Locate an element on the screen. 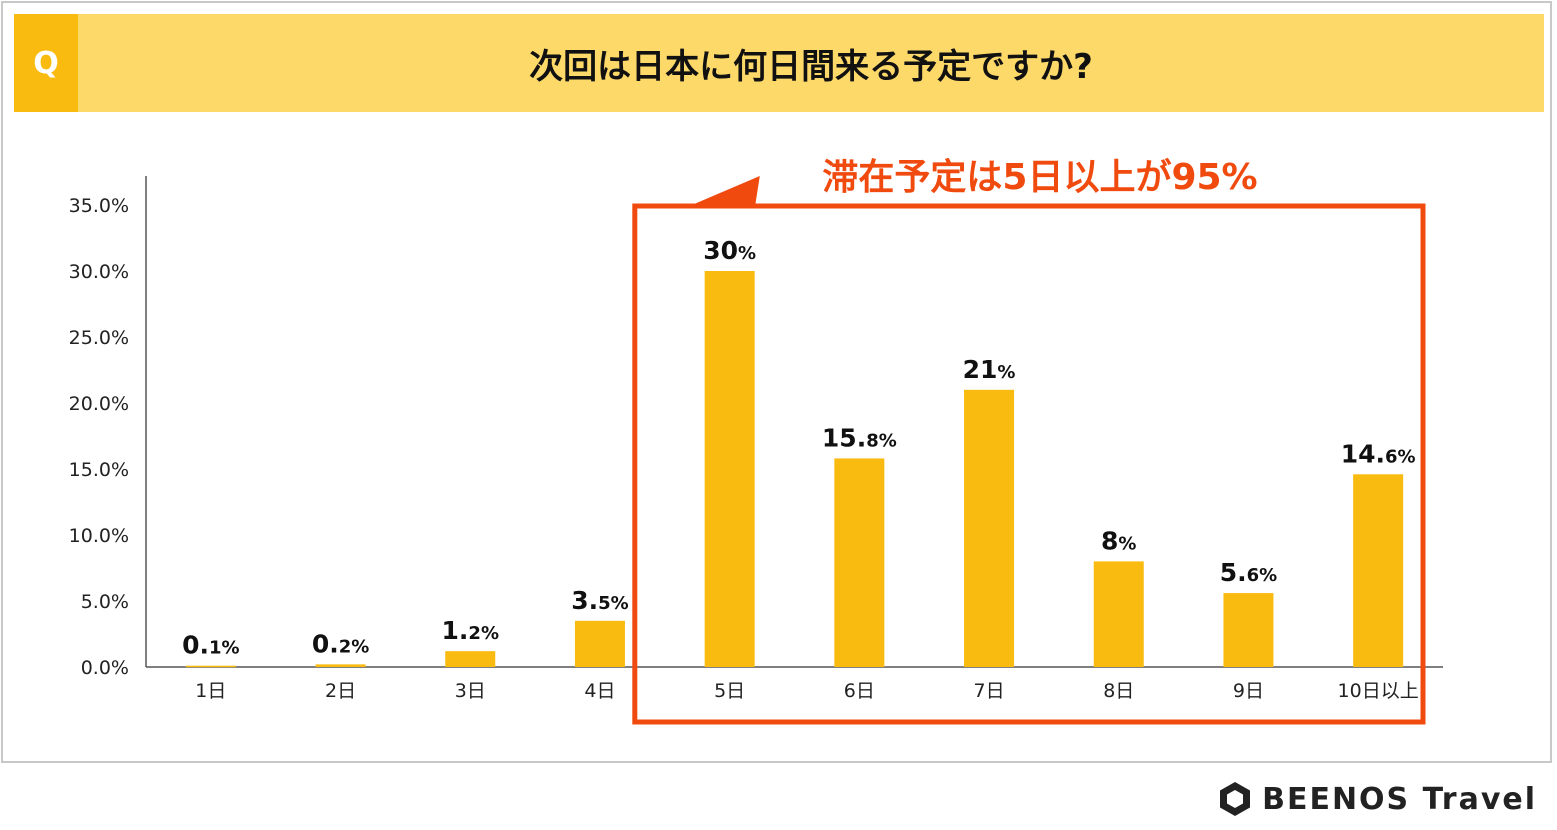 The height and width of the screenshot is (830, 1557). x-tick-label: 10日以上 is located at coordinates (1378, 691).